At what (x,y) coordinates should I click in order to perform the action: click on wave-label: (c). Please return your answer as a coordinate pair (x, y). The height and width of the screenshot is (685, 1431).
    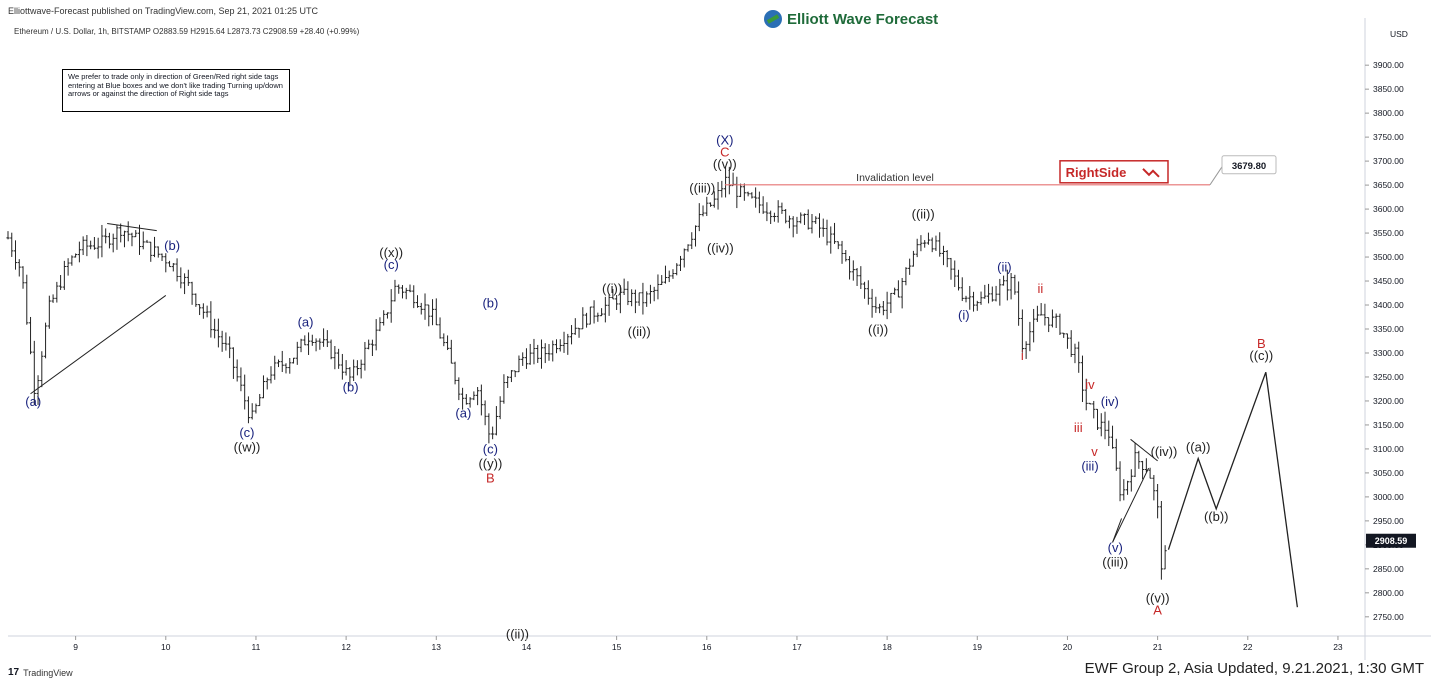
    Looking at the image, I should click on (391, 264).